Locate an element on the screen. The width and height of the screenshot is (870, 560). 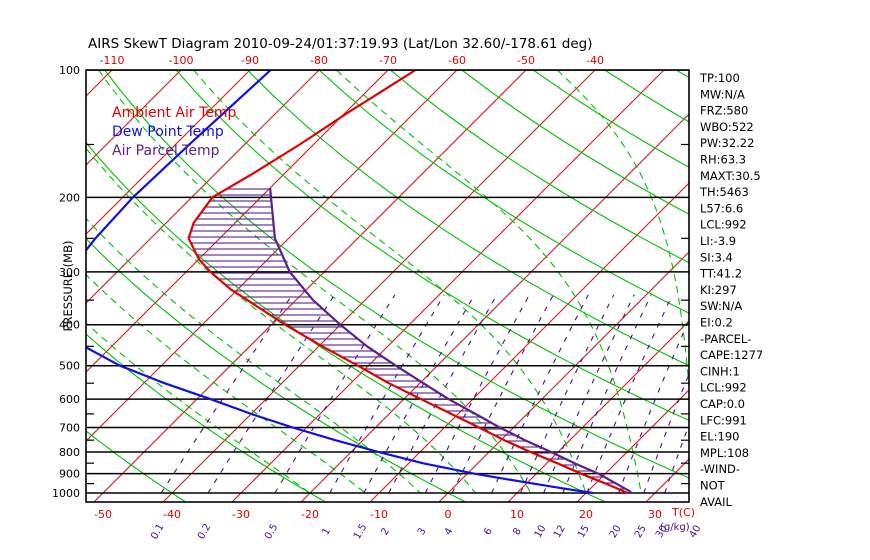
top-temp-tick: -90 is located at coordinates (250, 60).